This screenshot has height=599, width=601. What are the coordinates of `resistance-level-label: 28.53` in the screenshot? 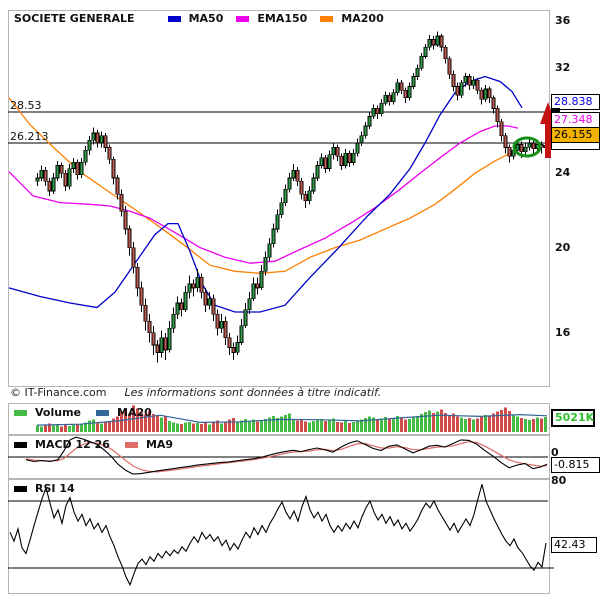 It's located at (26, 105).